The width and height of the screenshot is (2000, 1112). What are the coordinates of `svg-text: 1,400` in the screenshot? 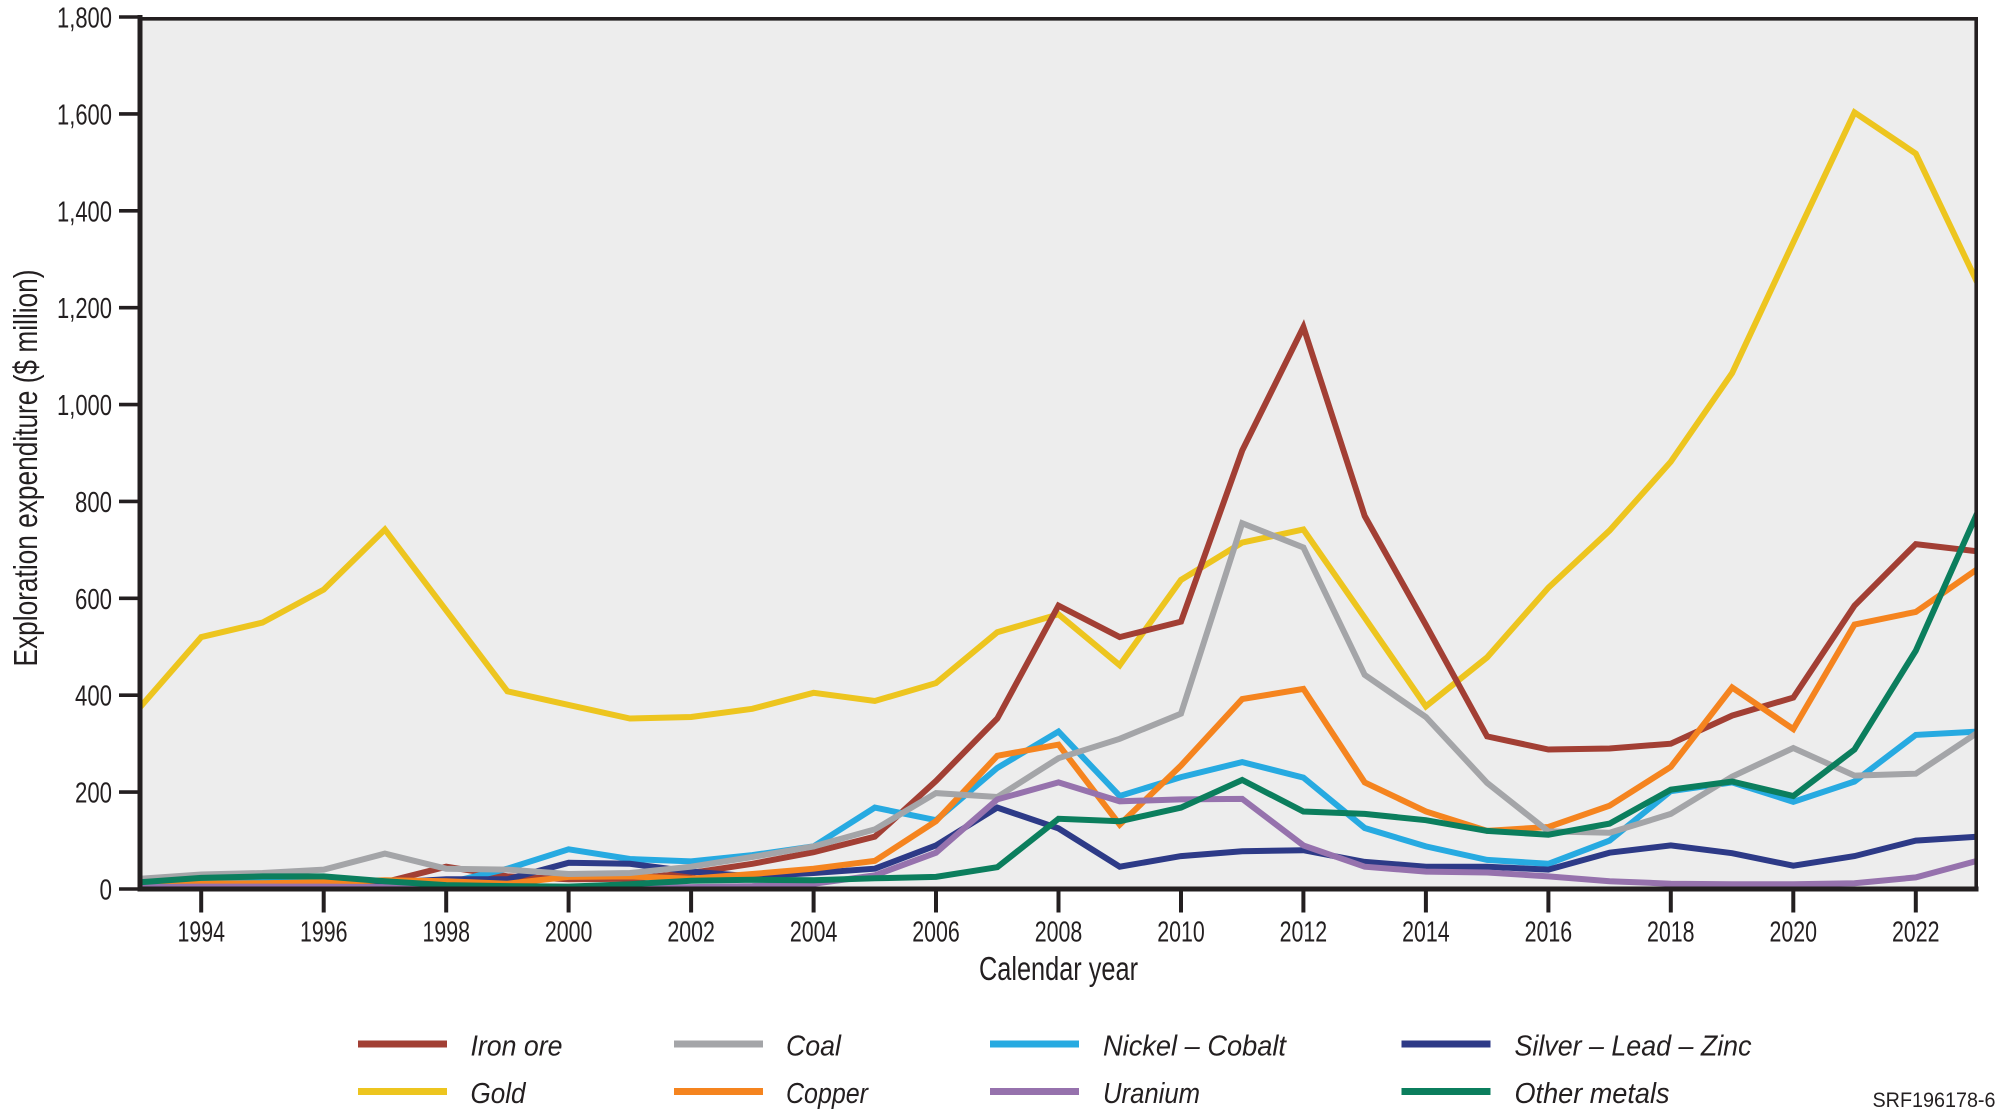 It's located at (84, 212).